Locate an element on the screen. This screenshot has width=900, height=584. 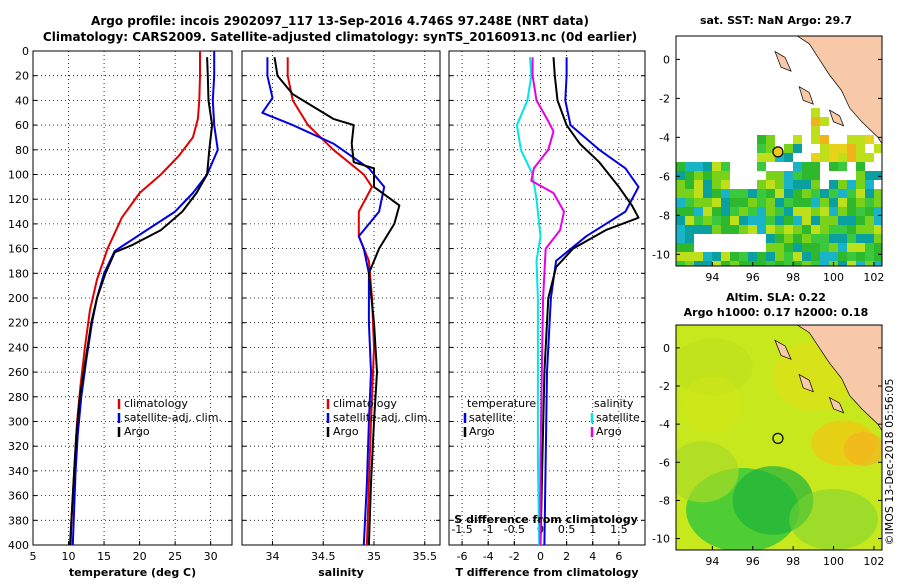
y-tick-label: 260 is located at coordinates (18, 372).